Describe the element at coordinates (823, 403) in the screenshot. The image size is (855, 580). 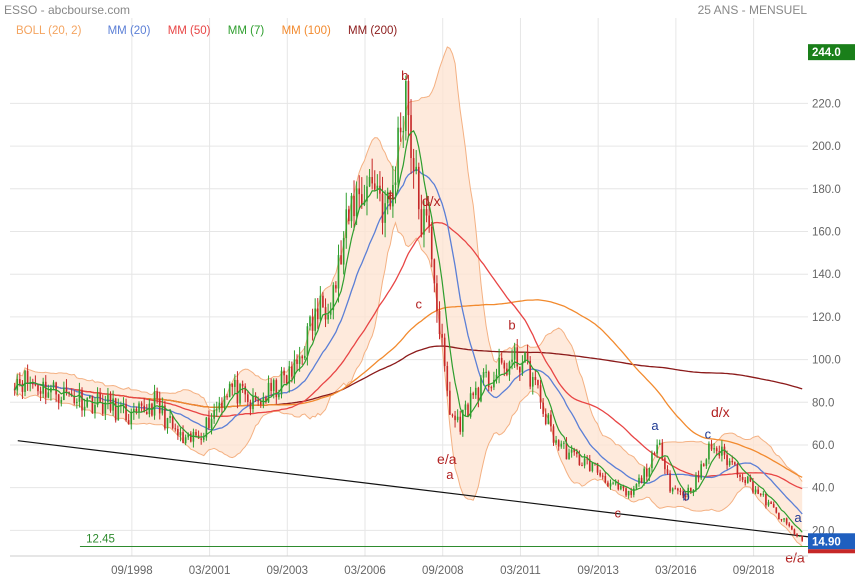
I see `y-tick-label: 80.0` at that location.